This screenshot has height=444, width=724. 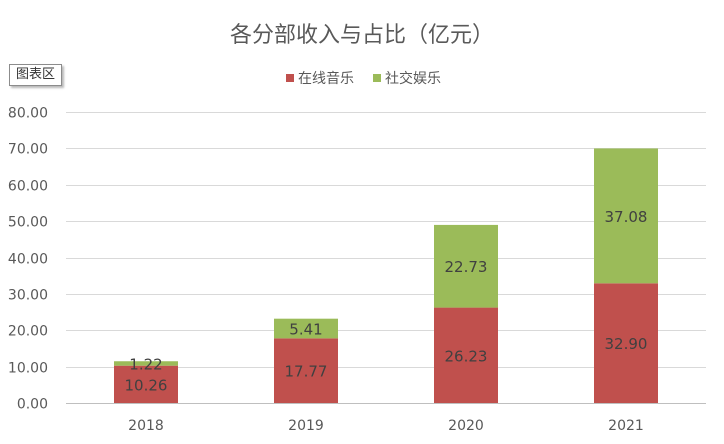 I want to click on y-tick-label: 30.00, so click(x=28, y=296).